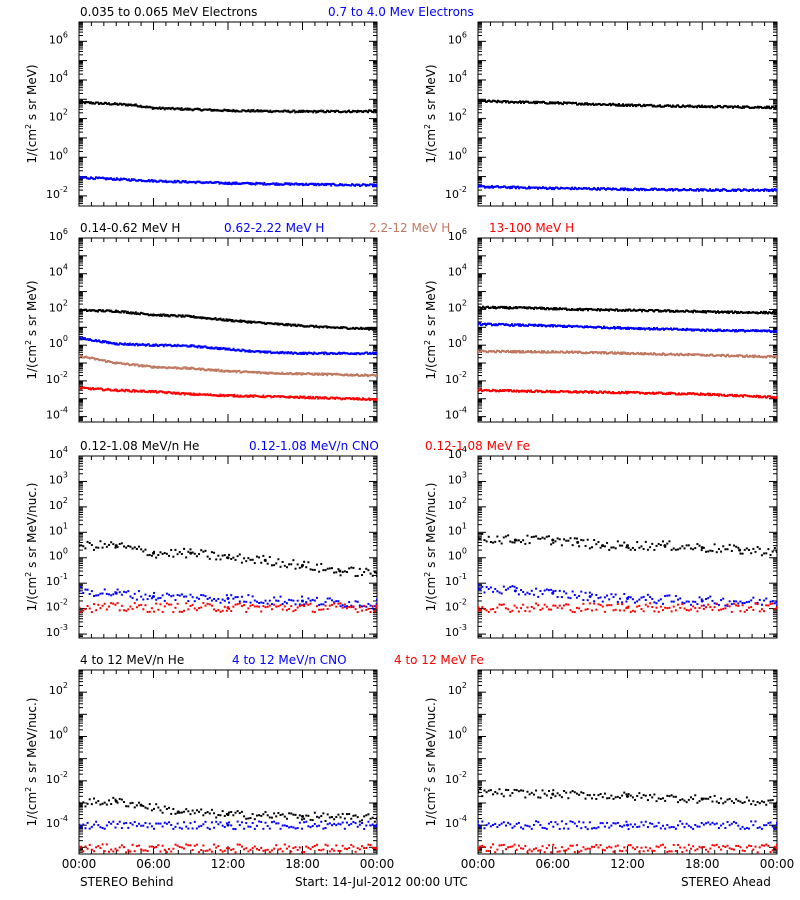 The height and width of the screenshot is (900, 800). What do you see at coordinates (31, 547) in the screenshot?
I see `y-axis-label: 1/(cm2 s sr MeV/nuc.)` at bounding box center [31, 547].